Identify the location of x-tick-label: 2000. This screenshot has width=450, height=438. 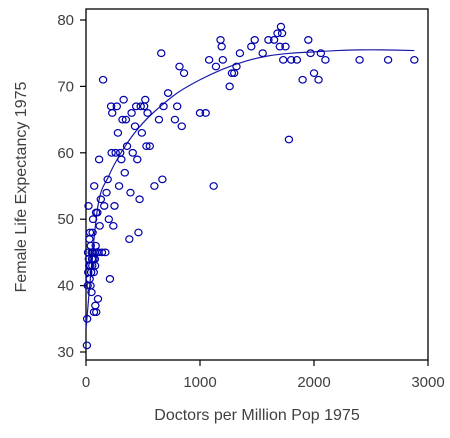
(313, 382).